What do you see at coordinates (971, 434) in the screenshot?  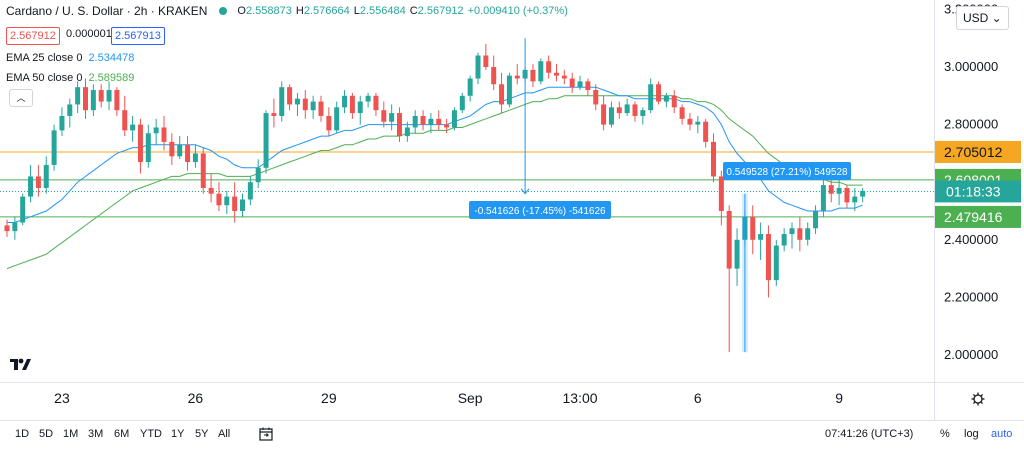 I see `log-scale-toggle: log` at bounding box center [971, 434].